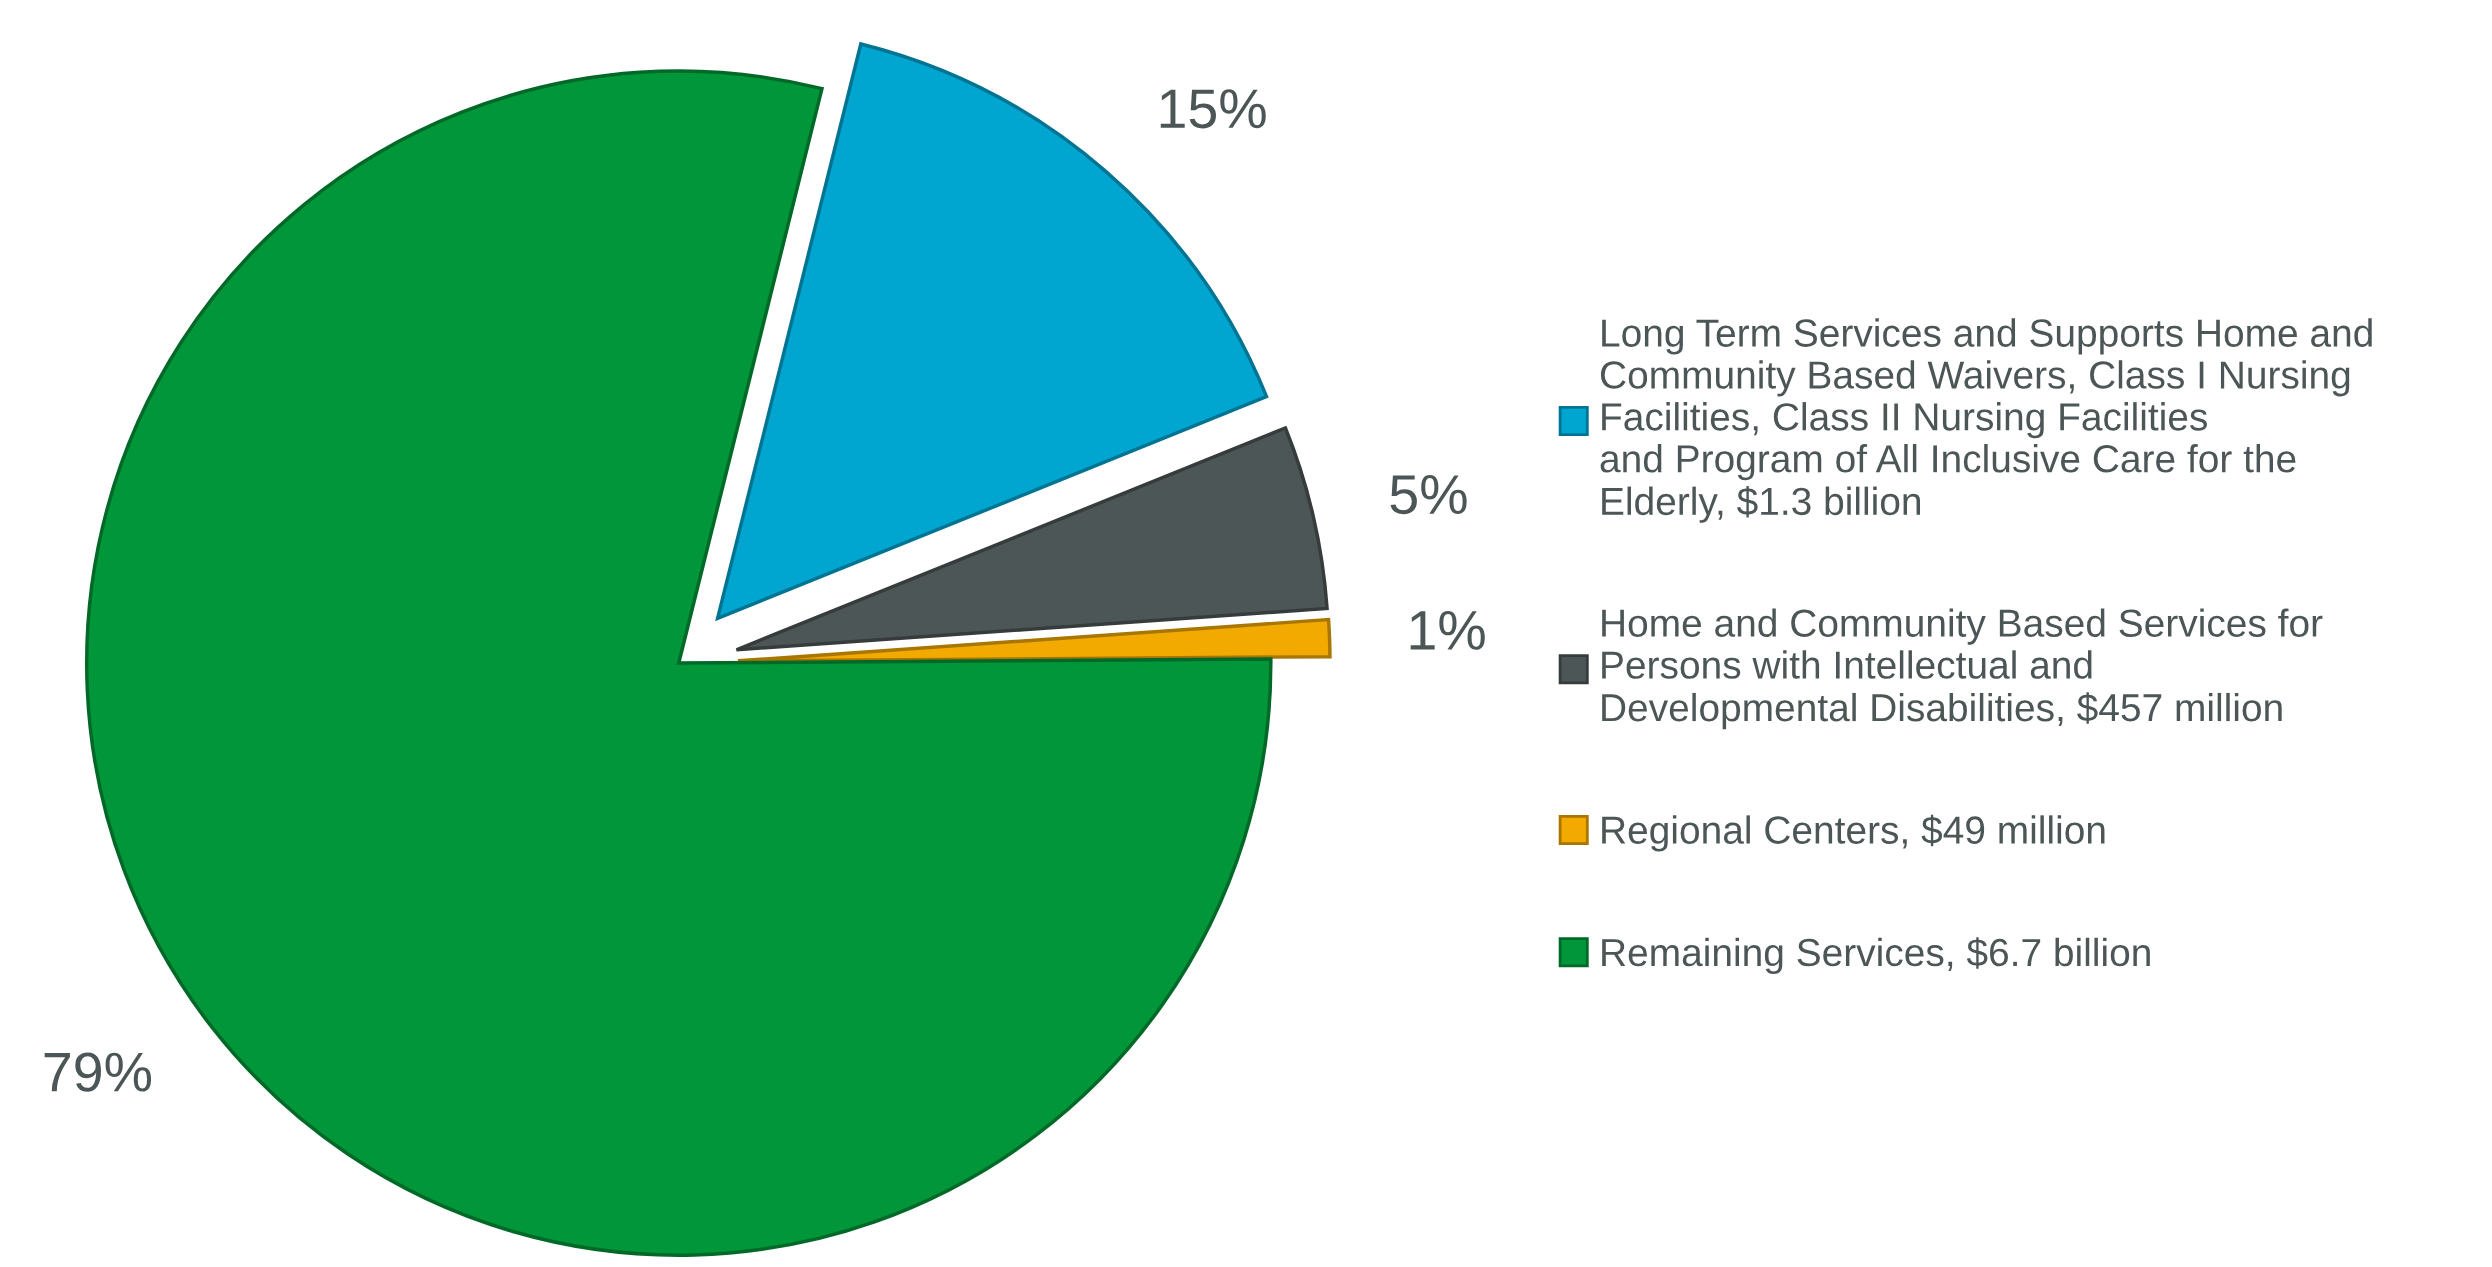 The image size is (2492, 1267). Describe the element at coordinates (1447, 630) in the screenshot. I see `data-label: 1%` at that location.